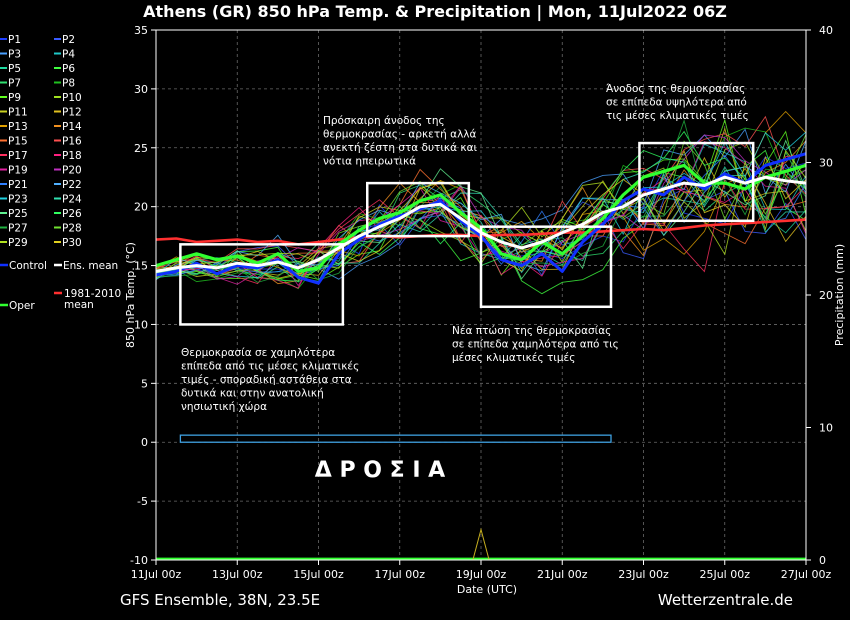  What do you see at coordinates (826, 163) in the screenshot?
I see `y2-tick-label: 30` at bounding box center [826, 163].